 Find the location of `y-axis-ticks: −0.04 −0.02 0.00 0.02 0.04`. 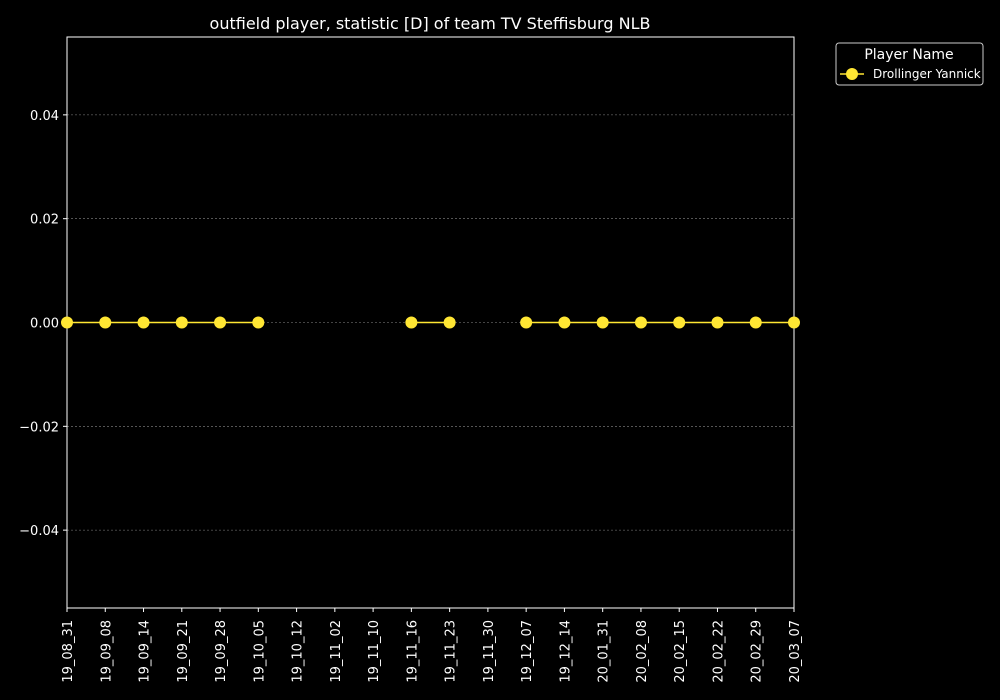

y-axis-ticks: −0.04 −0.02 0.00 0.02 0.04 is located at coordinates (43, 324).